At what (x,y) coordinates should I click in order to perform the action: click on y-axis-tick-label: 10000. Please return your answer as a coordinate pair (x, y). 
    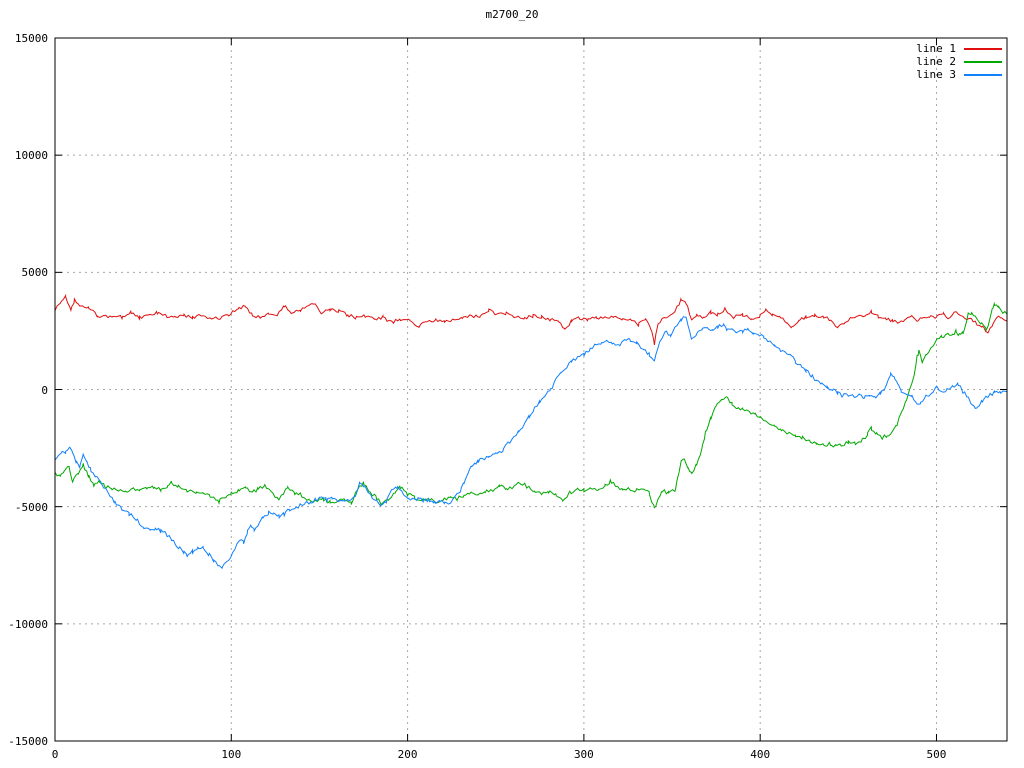
    Looking at the image, I should click on (31, 156).